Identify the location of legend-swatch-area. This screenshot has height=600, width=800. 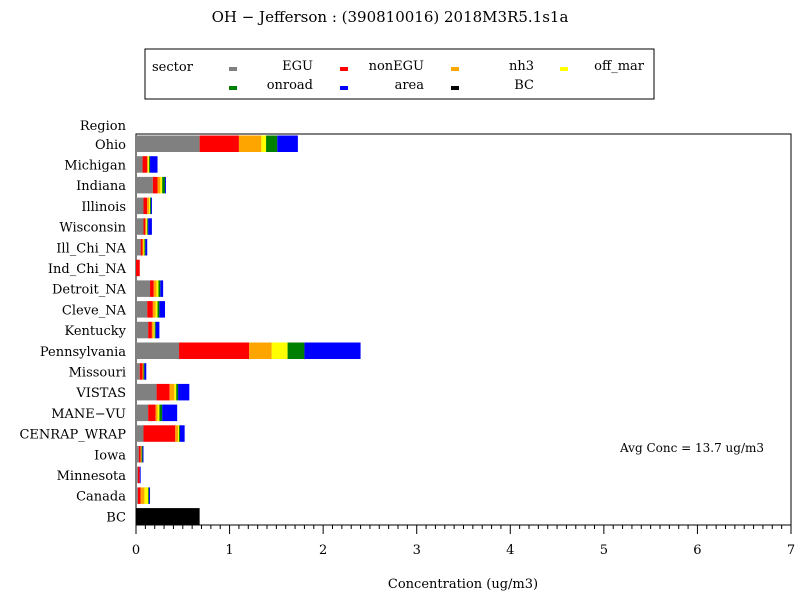
(344, 88).